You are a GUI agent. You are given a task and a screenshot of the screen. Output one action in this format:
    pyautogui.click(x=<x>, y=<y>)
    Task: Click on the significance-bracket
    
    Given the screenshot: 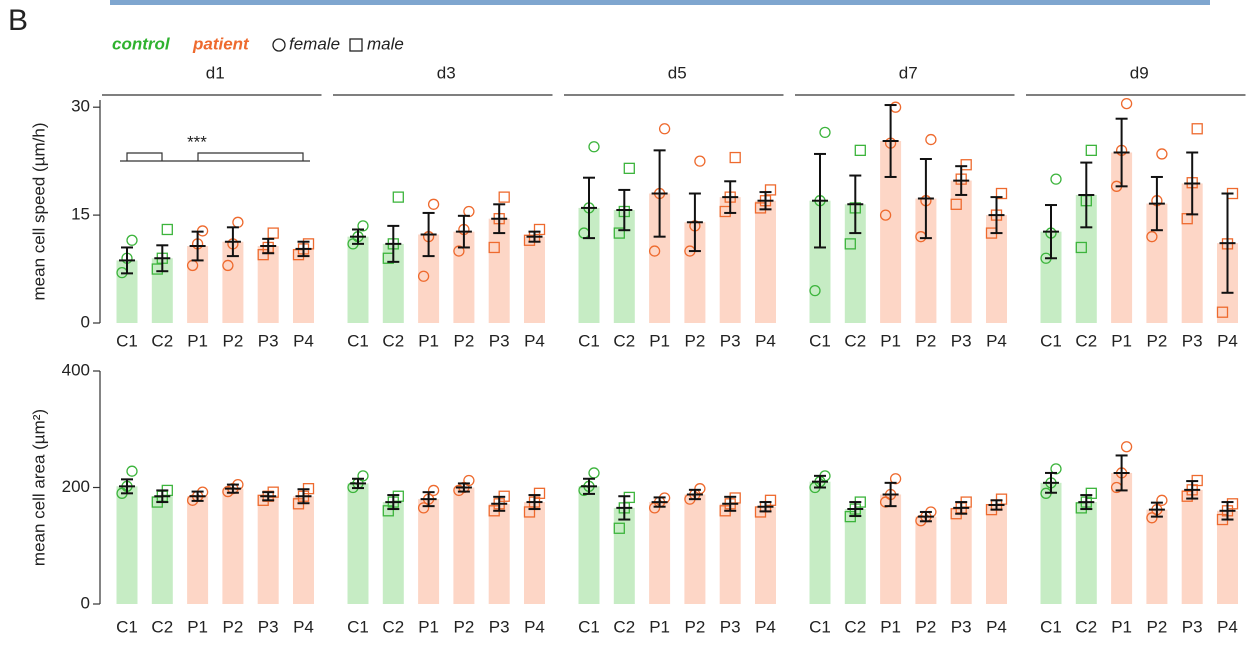 What is the action you would take?
    pyautogui.click(x=215, y=157)
    